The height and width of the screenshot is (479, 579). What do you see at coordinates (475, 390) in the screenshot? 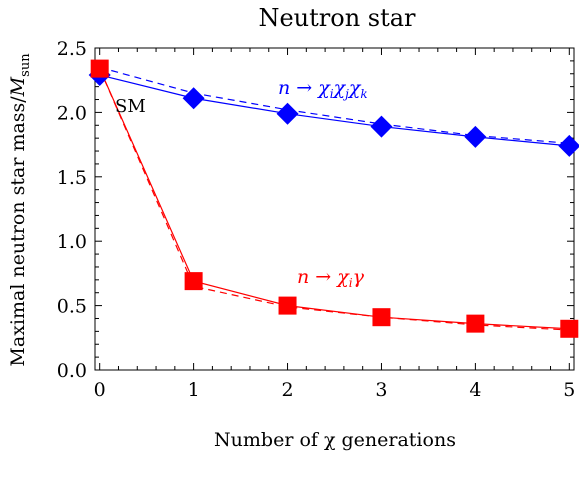
I see `x-tick-label: 4` at bounding box center [475, 390].